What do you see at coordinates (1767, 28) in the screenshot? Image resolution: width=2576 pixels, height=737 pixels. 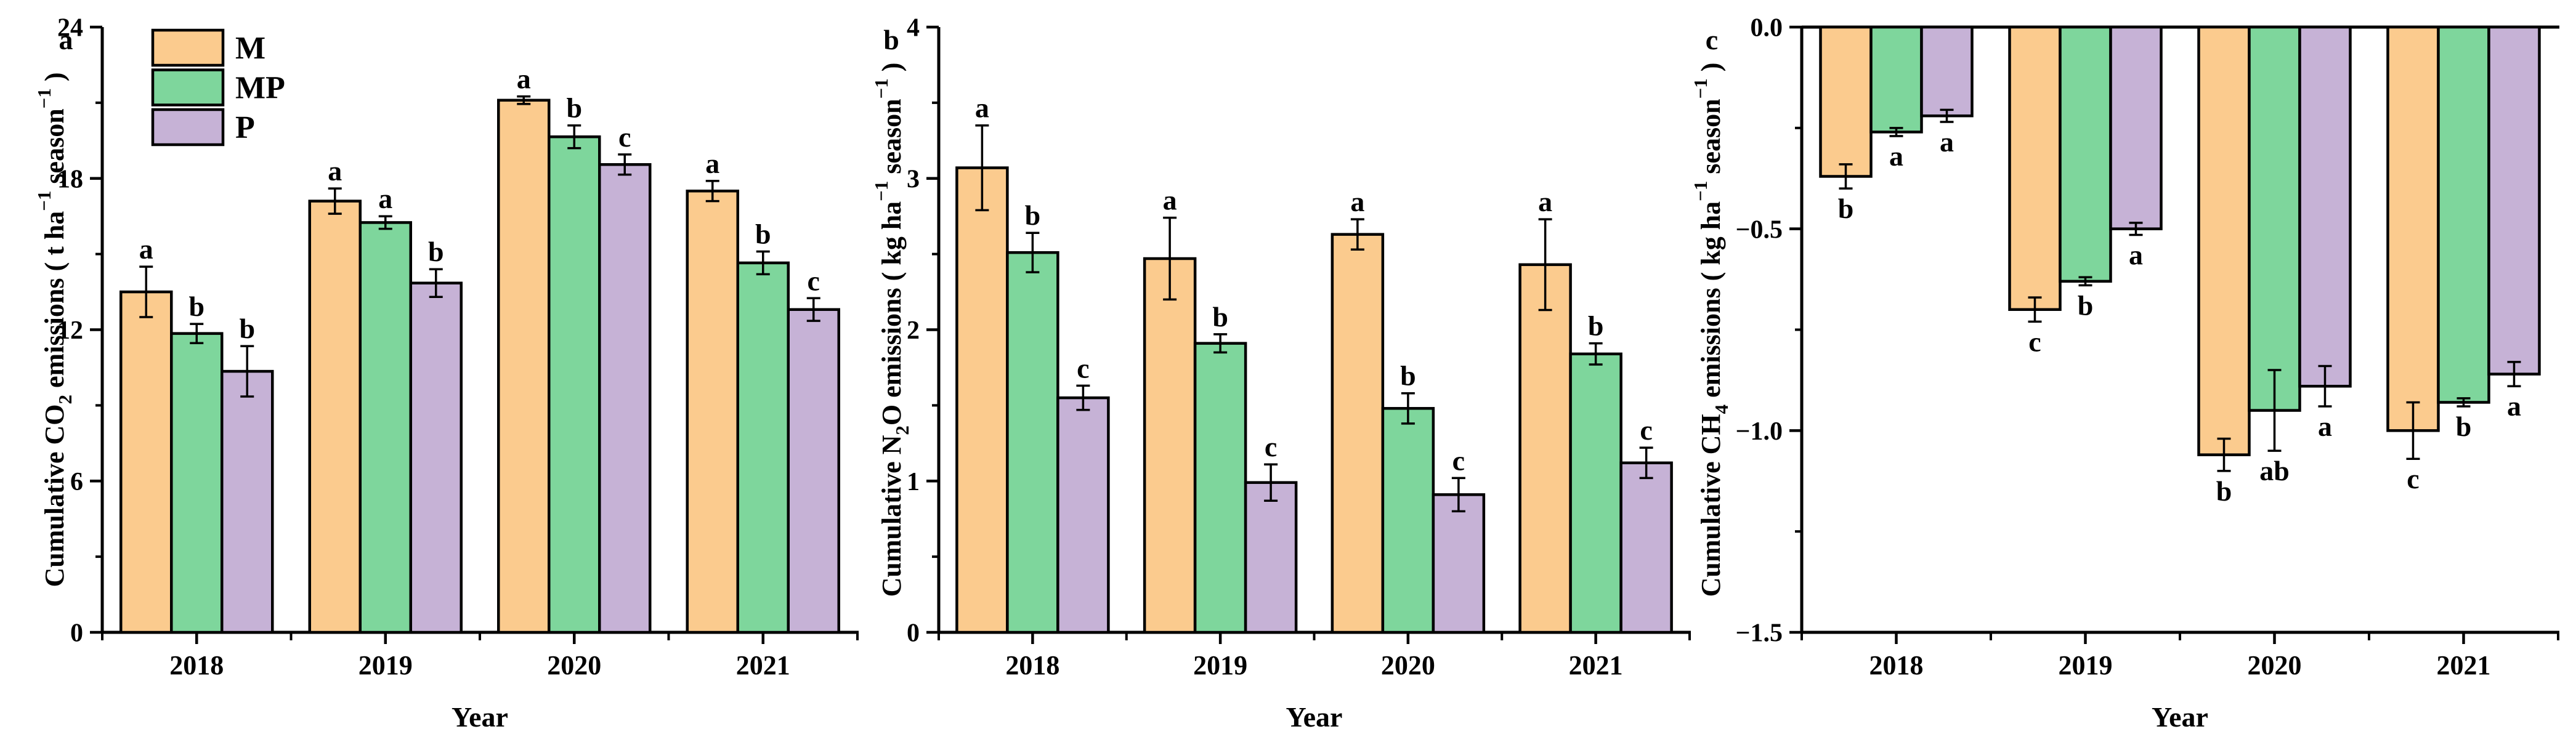 I see `y-tick-label: 0.0` at bounding box center [1767, 28].